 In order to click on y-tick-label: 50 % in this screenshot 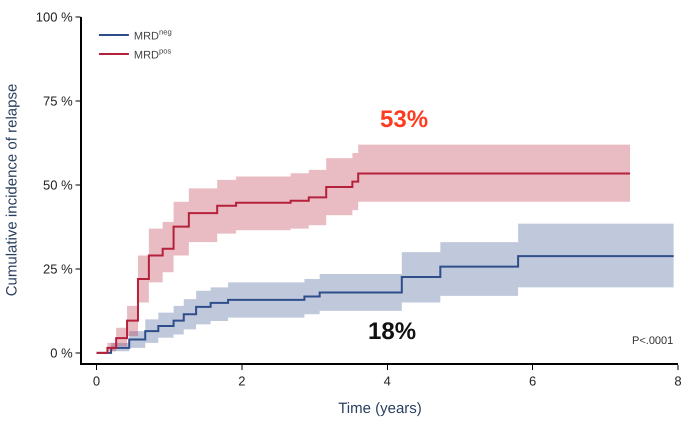, I will do `click(58, 185)`.